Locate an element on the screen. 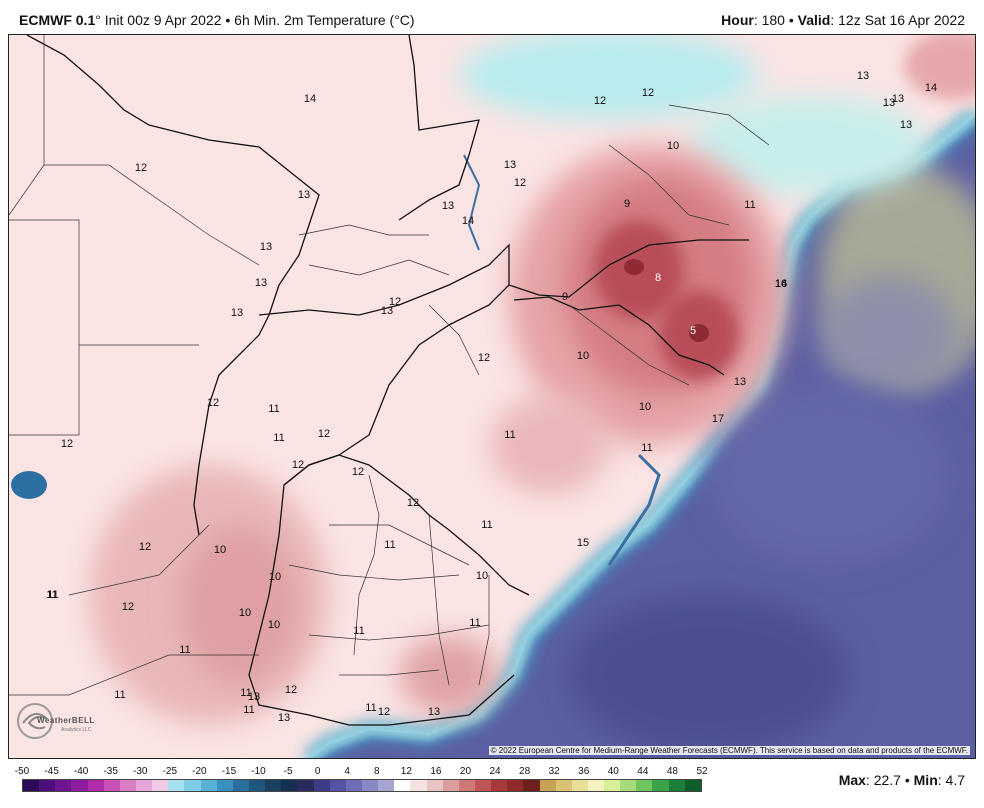  valid-value: : 12z Sat 16 Apr 2022 is located at coordinates (897, 20).